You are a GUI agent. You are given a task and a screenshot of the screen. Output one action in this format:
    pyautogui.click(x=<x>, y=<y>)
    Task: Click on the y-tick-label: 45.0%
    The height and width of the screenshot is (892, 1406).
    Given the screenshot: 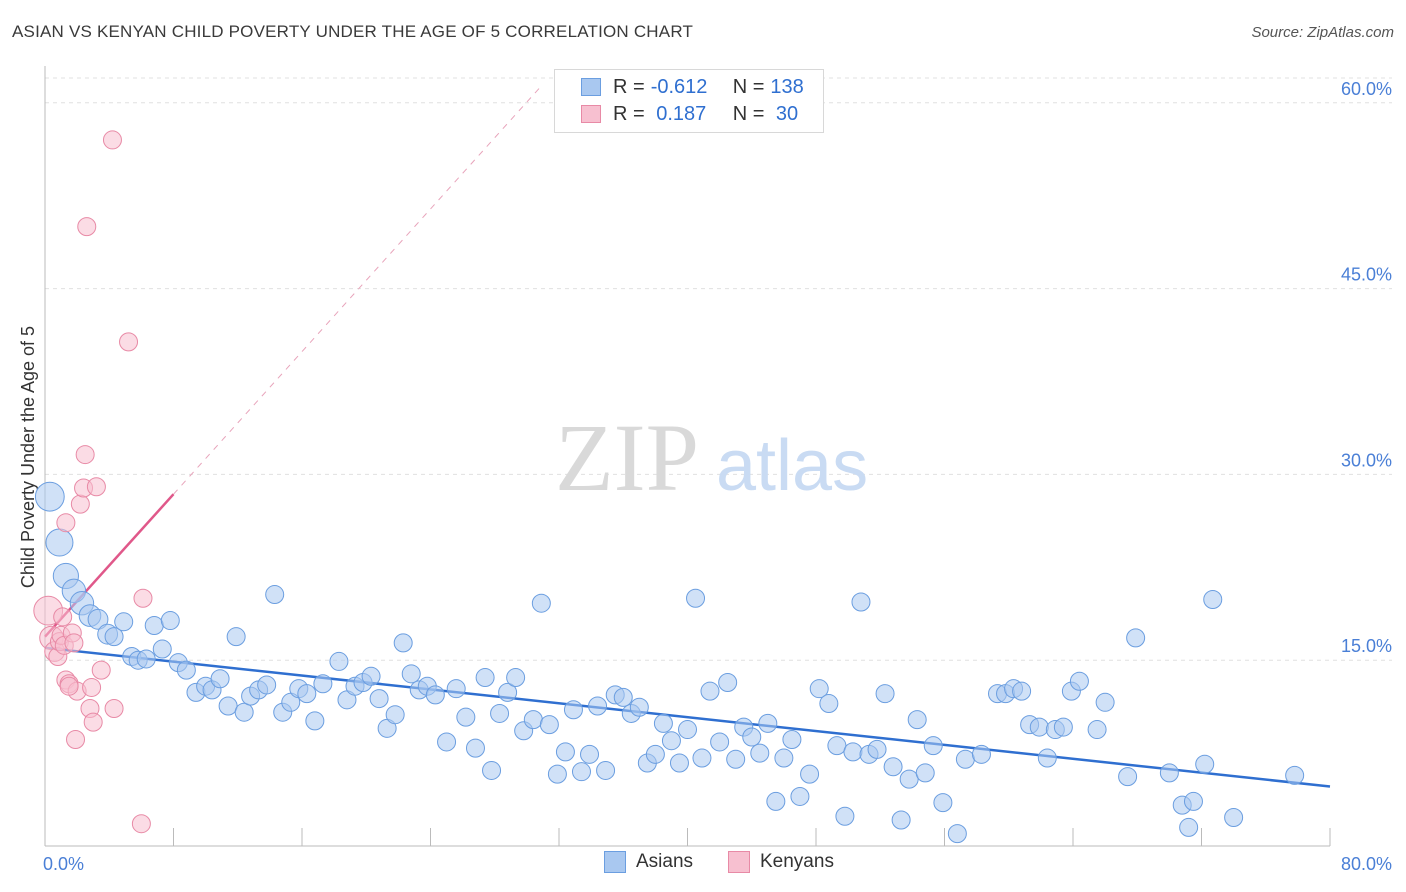 What is the action you would take?
    pyautogui.click(x=1366, y=275)
    